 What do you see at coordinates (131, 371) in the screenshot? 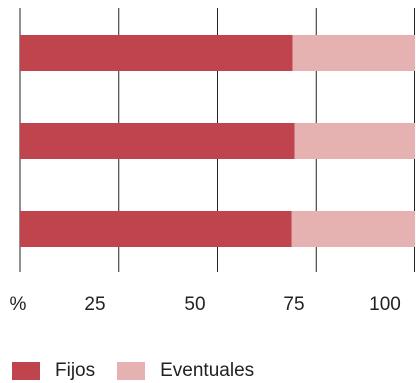
I see `legend-swatch-eventuales` at bounding box center [131, 371].